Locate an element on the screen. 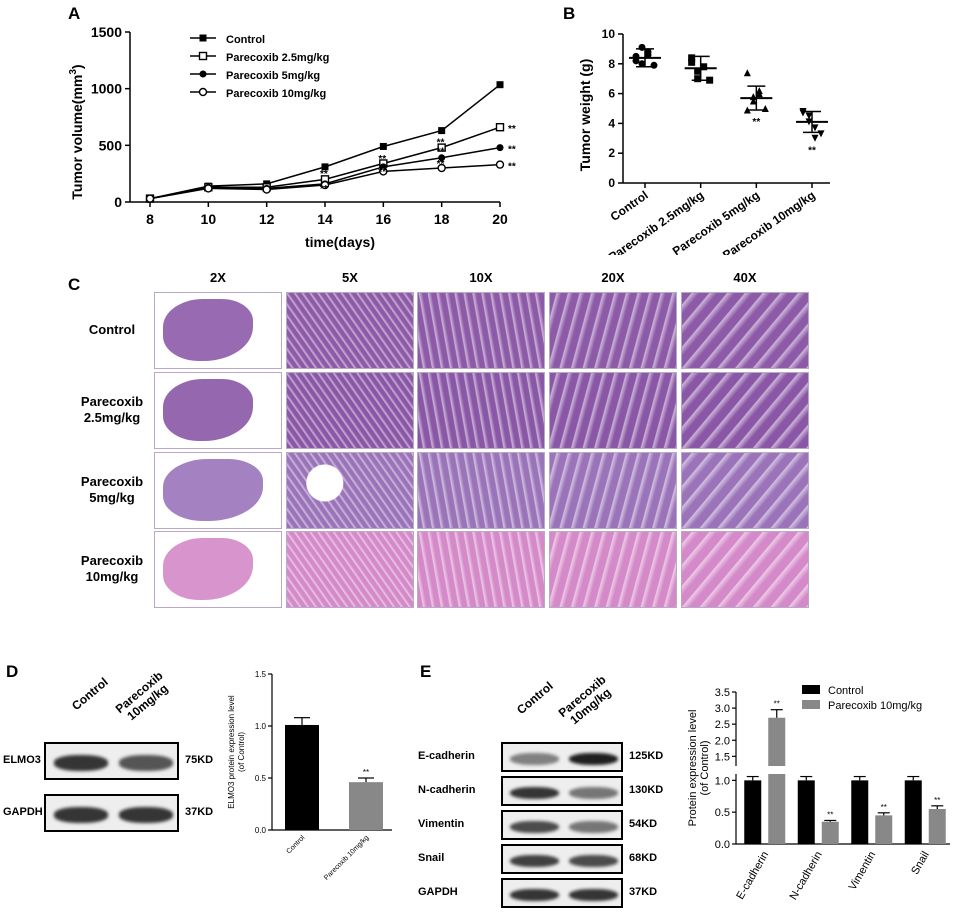  y-tick-label: 6 is located at coordinates (611, 94).